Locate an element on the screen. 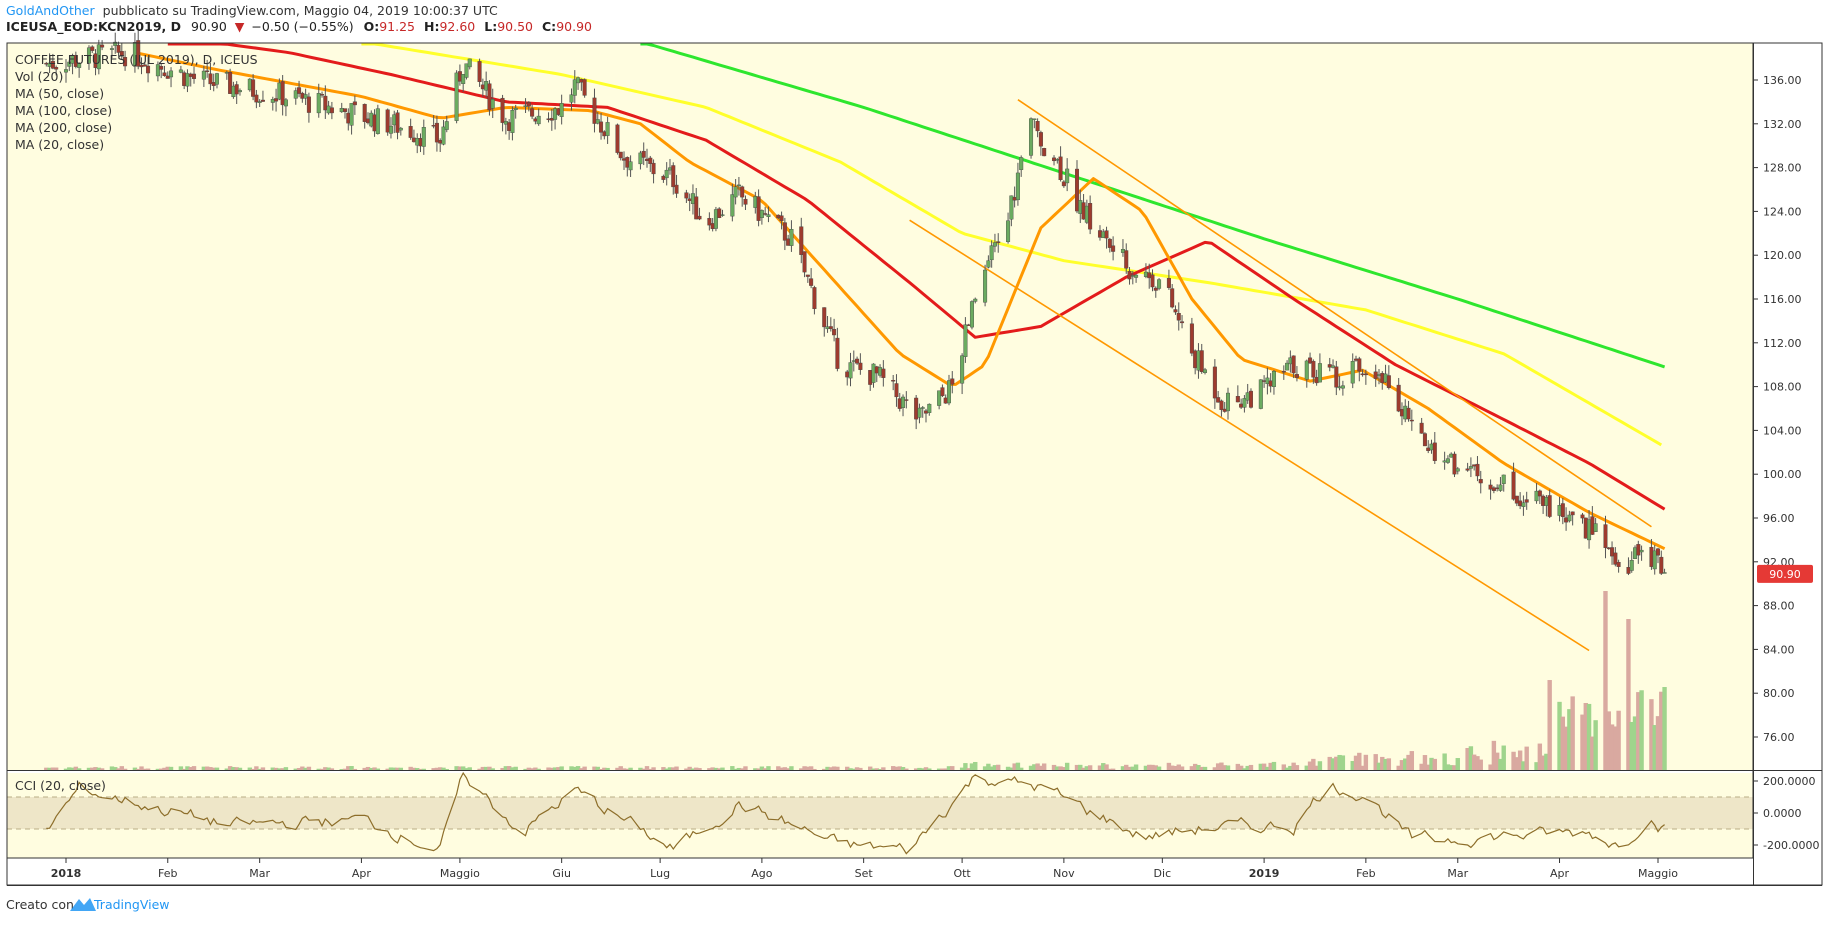  author-name: GoldAndOther is located at coordinates (51, 10).